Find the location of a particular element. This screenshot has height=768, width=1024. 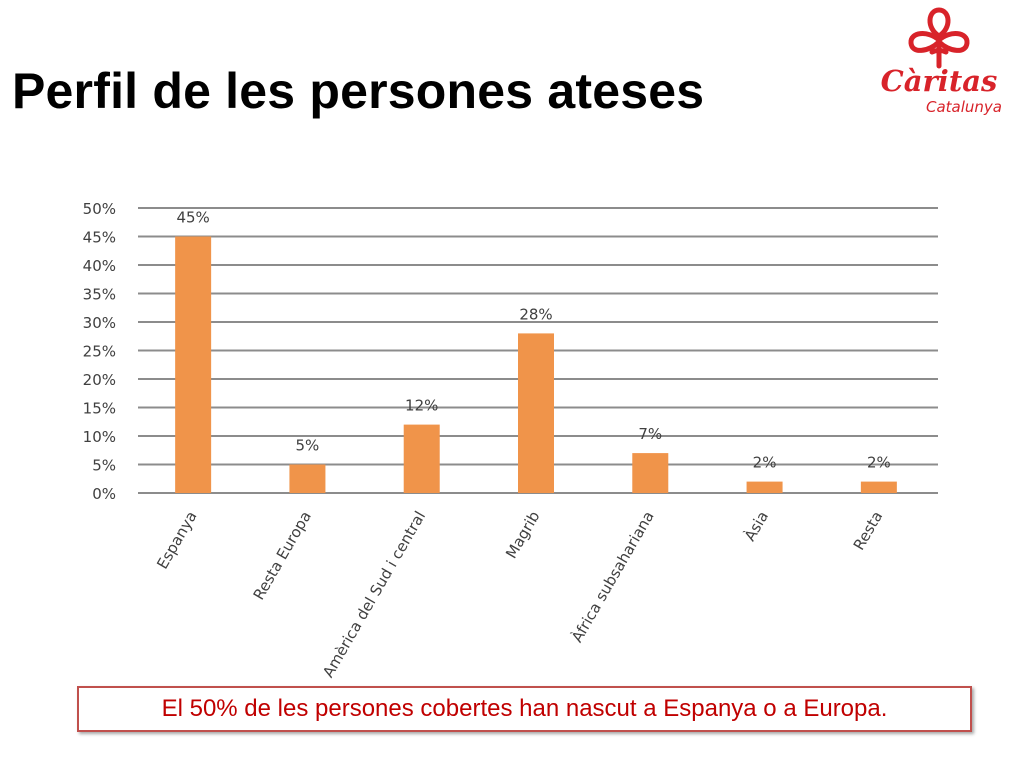

data-label: 5% is located at coordinates (308, 446).